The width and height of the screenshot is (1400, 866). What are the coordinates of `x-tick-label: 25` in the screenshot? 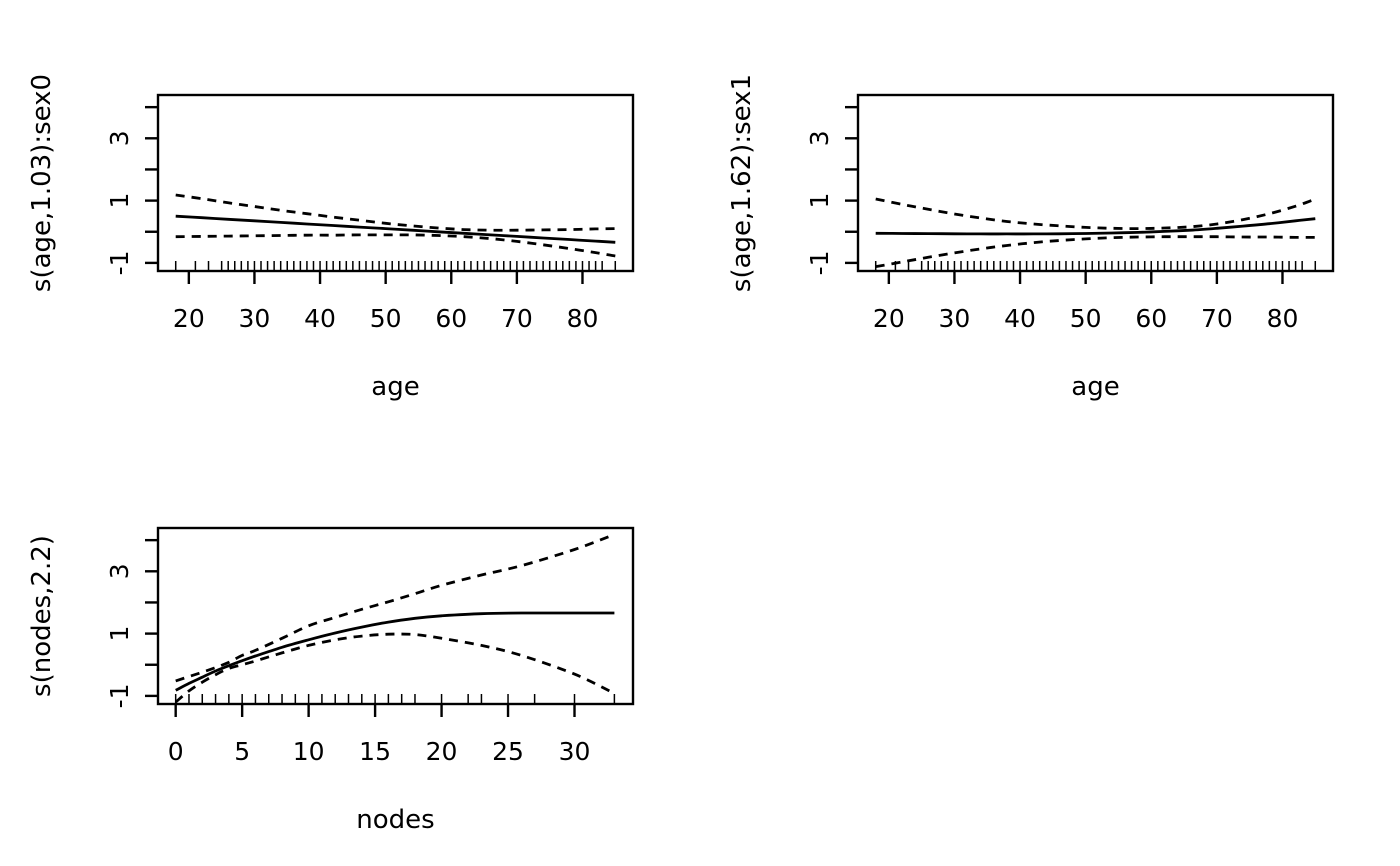 It's located at (508, 751).